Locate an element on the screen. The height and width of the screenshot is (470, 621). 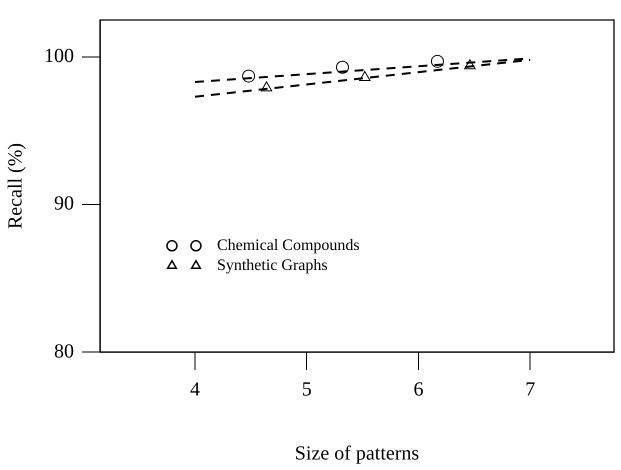
x-tick-label: 7 is located at coordinates (530, 389).